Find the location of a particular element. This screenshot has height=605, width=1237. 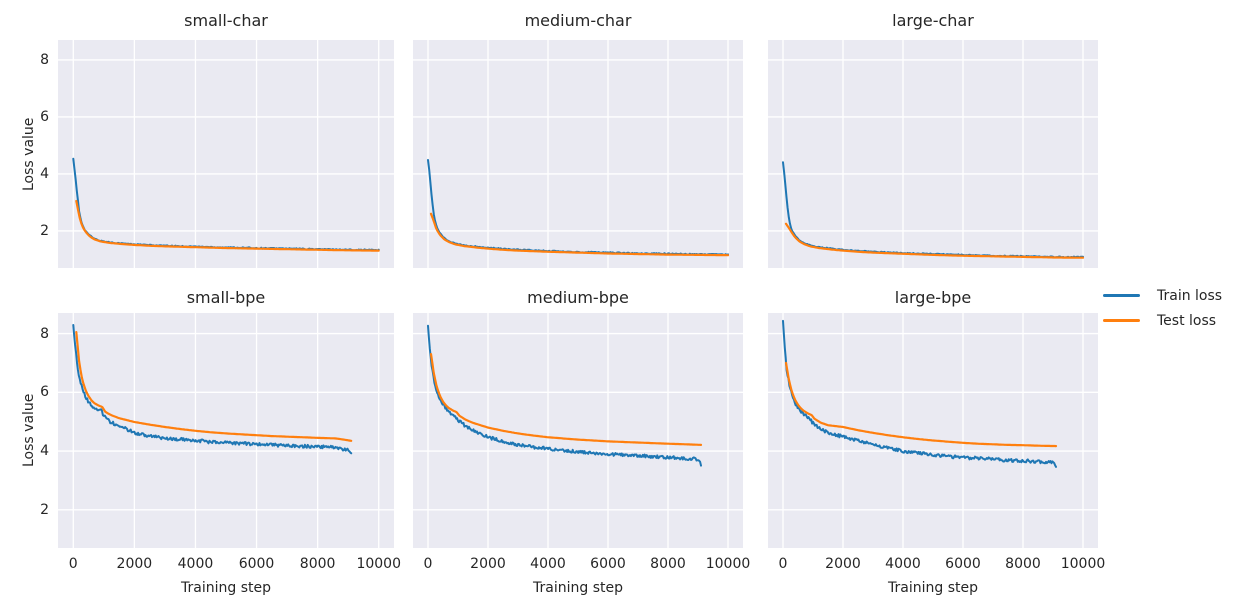

plot-area-medium-bpe is located at coordinates (578, 430).